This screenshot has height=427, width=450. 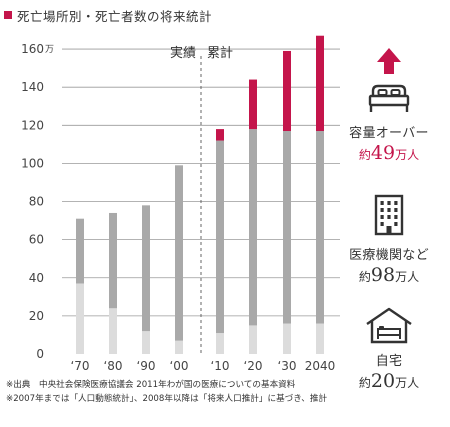 I want to click on y-tick-label: 120, so click(x=32, y=125).